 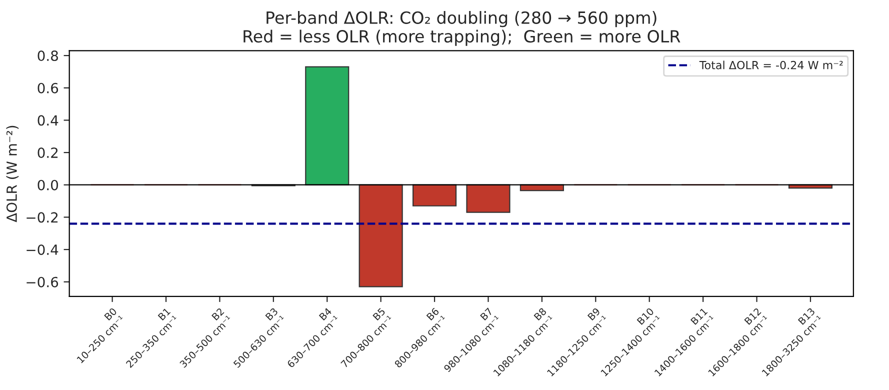 I want to click on y-tick-label: −0.6, so click(x=42, y=282).